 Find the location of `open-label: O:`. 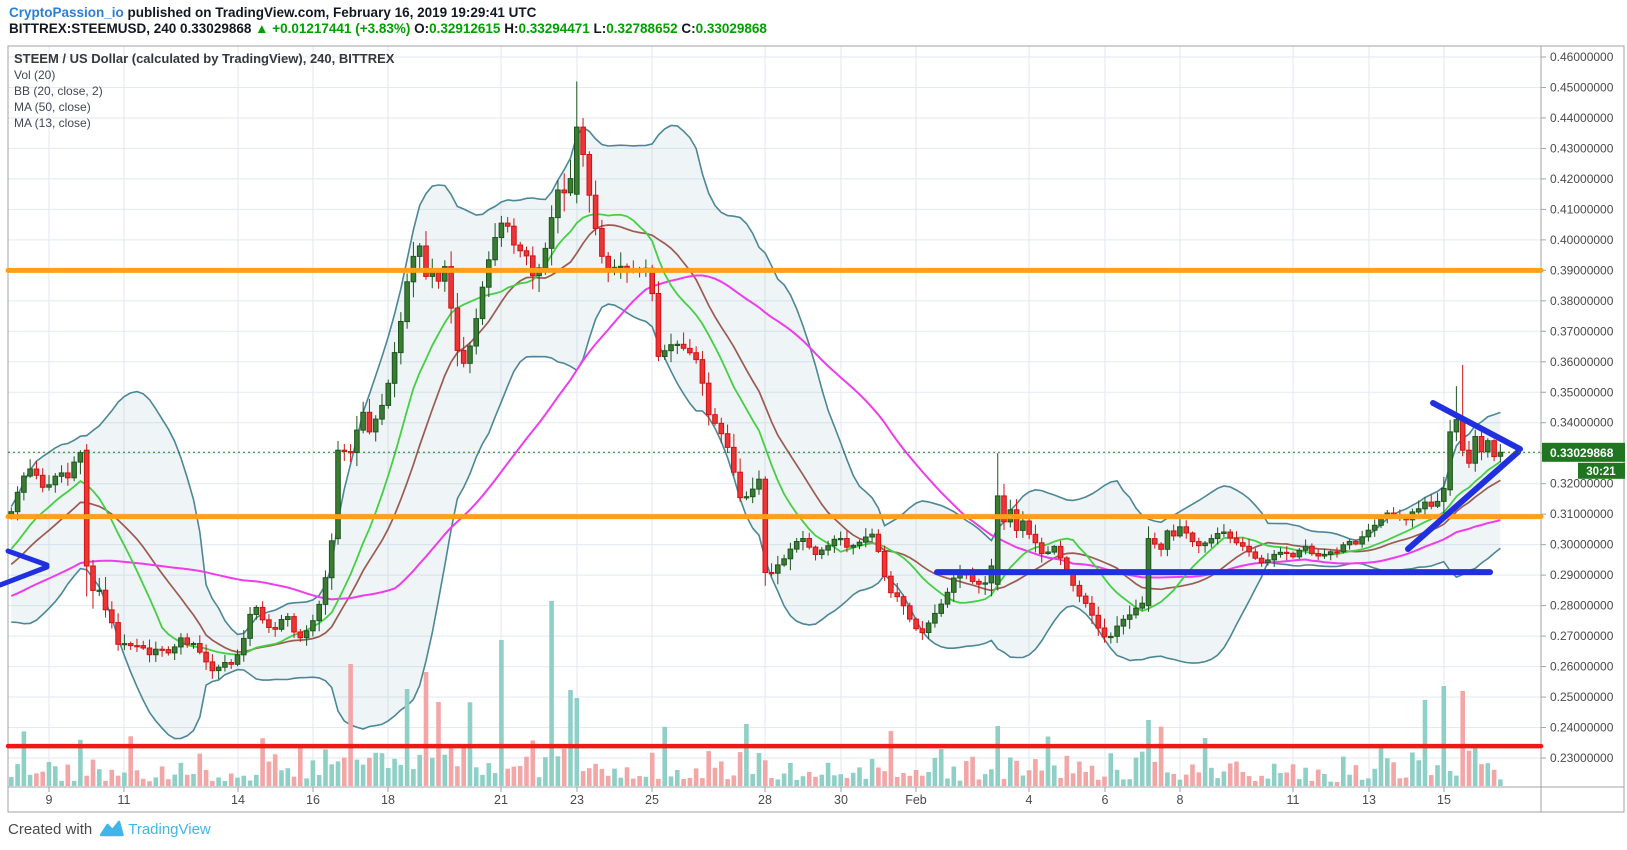

open-label: O: is located at coordinates (422, 28).